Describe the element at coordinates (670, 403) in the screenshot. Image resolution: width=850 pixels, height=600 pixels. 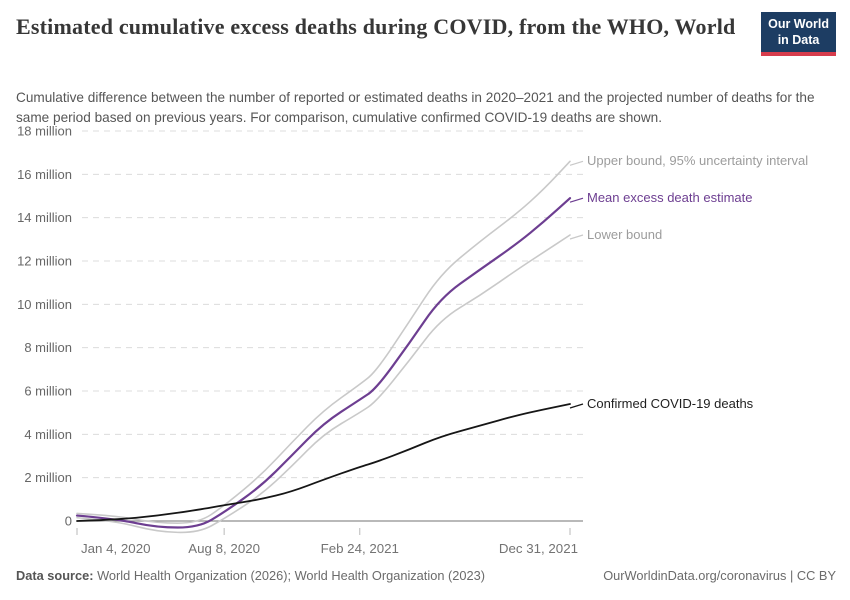
I see `series-label-confirmed-deaths: Confirmed COVID-19 deaths` at that location.